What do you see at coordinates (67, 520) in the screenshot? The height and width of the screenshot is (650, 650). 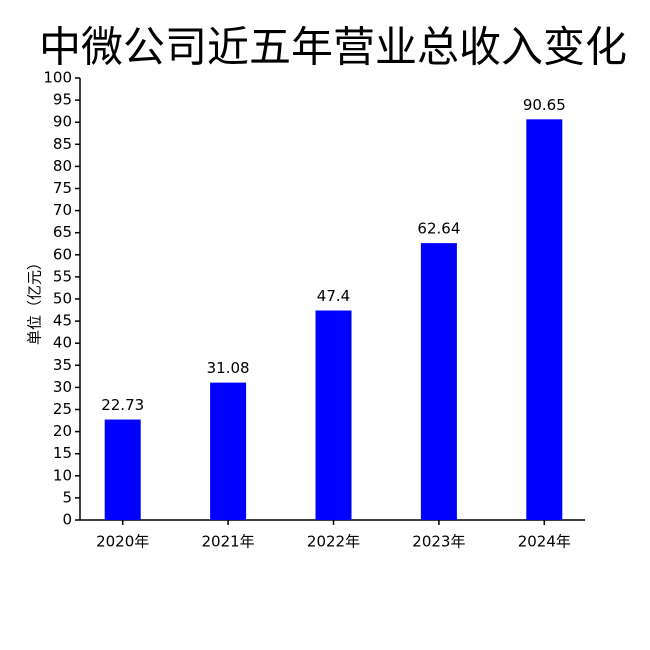 I see `y-tick-label: 0` at bounding box center [67, 520].